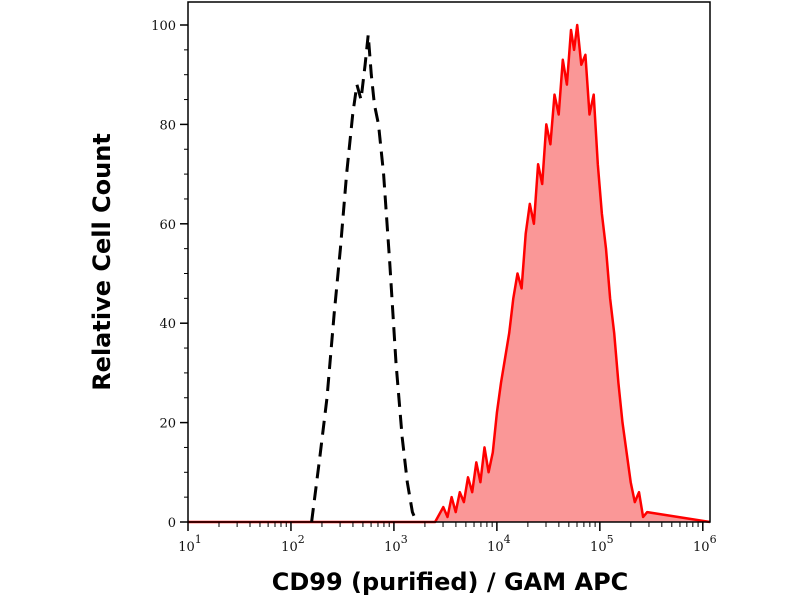 Image resolution: width=800 pixels, height=600 pixels. Describe the element at coordinates (102, 262) in the screenshot. I see `y-axis-title: Relative Cell Count` at that location.